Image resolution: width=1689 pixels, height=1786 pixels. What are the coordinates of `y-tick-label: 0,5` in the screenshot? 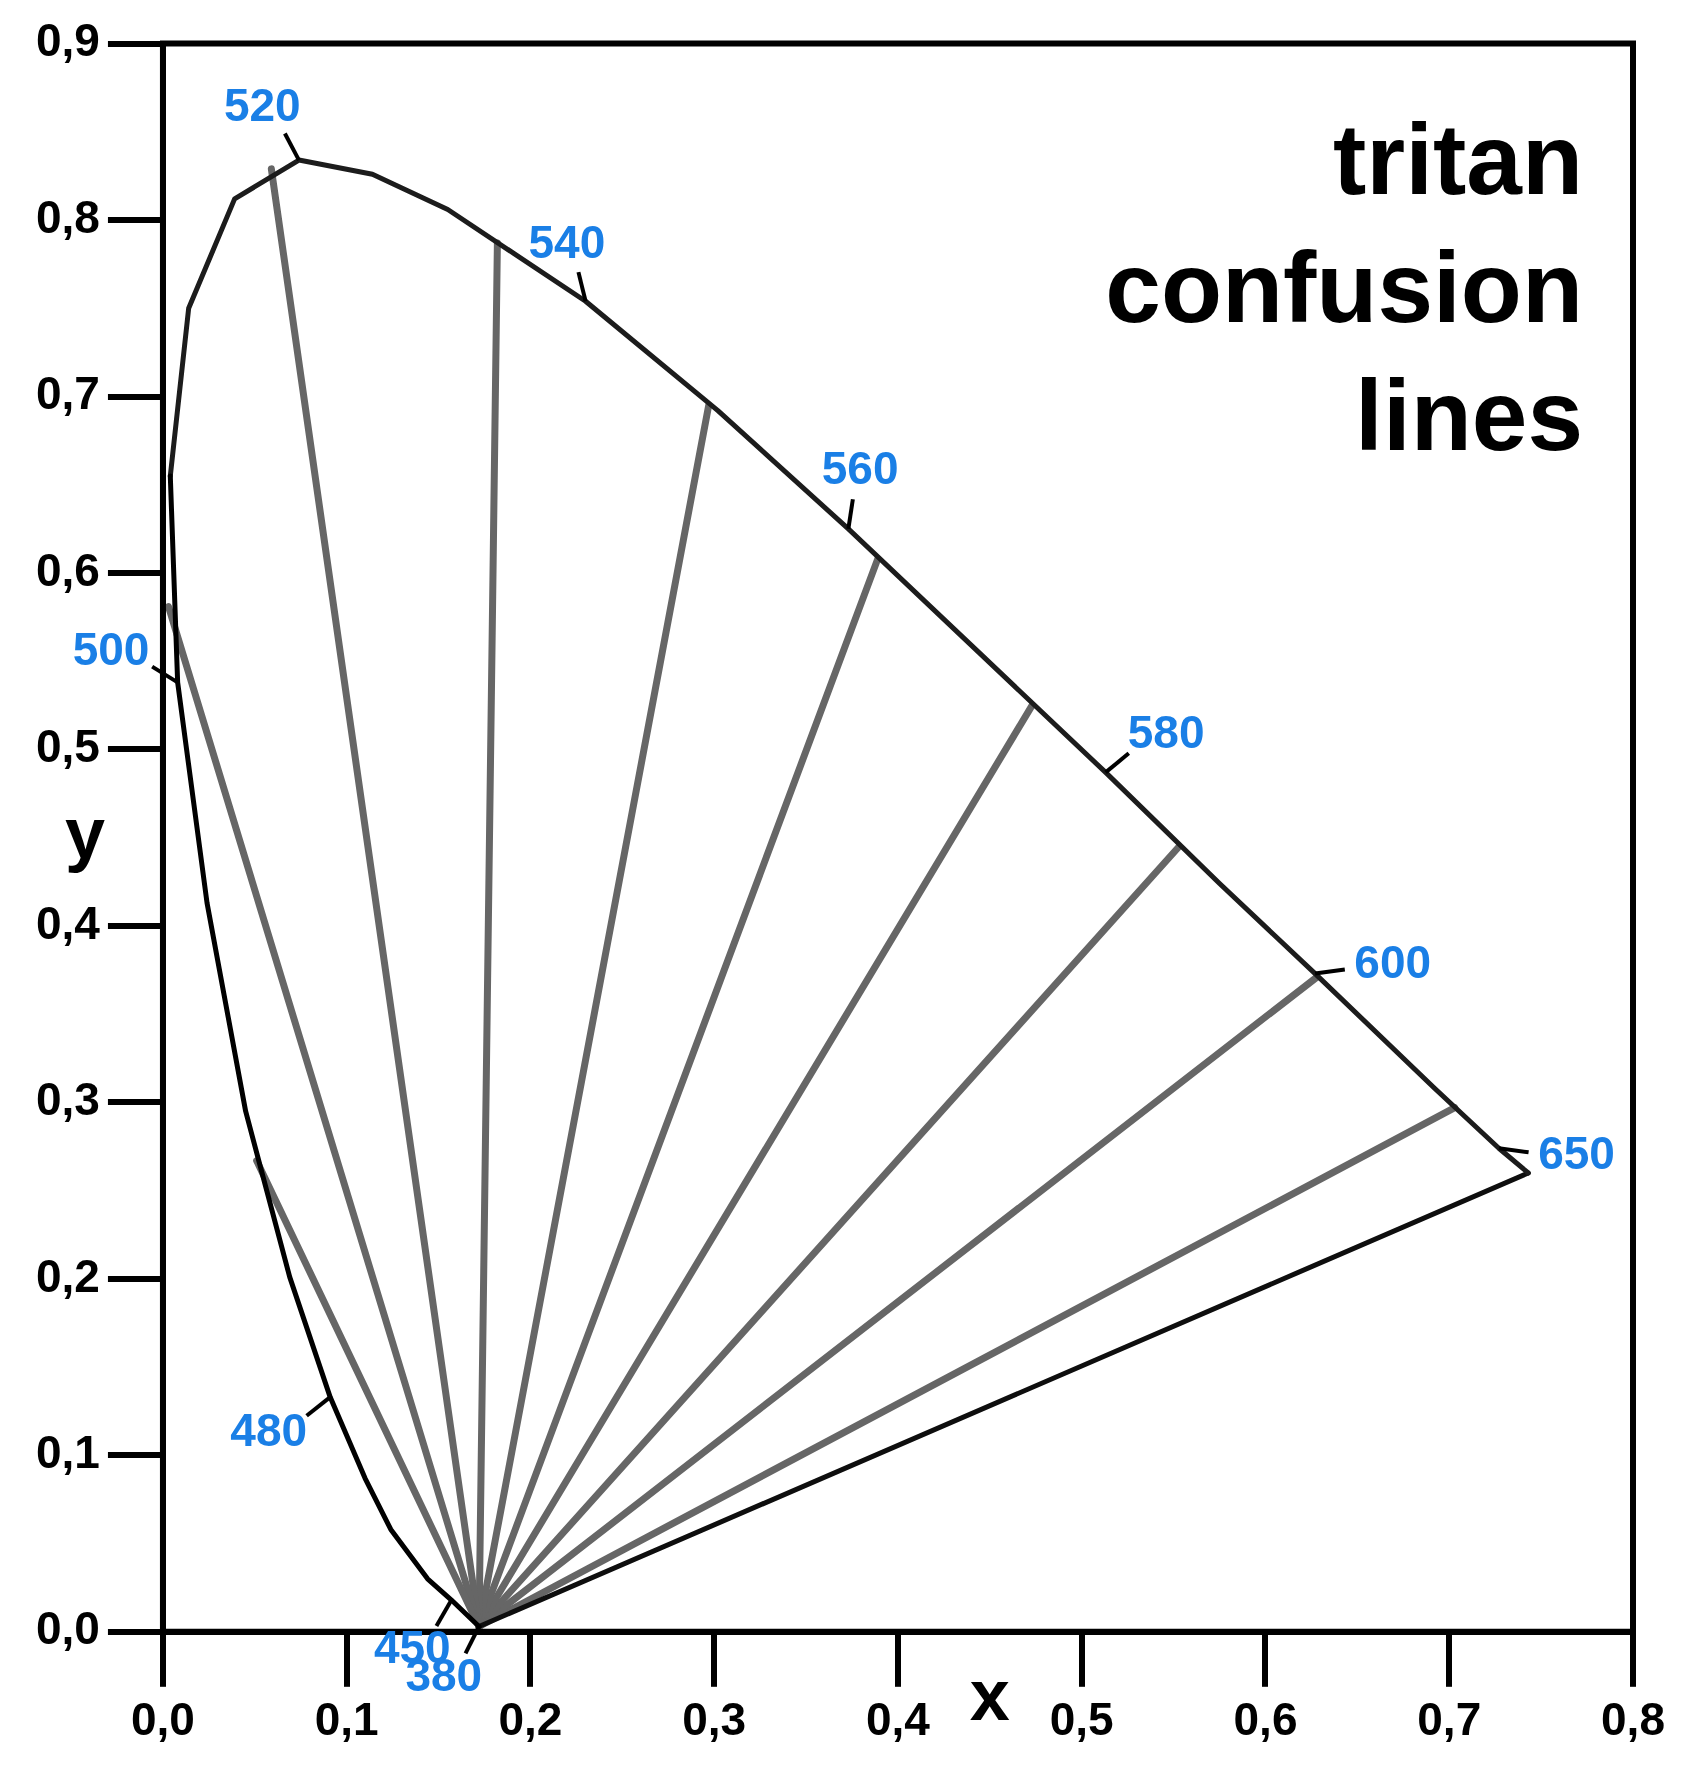 It's located at (67, 746).